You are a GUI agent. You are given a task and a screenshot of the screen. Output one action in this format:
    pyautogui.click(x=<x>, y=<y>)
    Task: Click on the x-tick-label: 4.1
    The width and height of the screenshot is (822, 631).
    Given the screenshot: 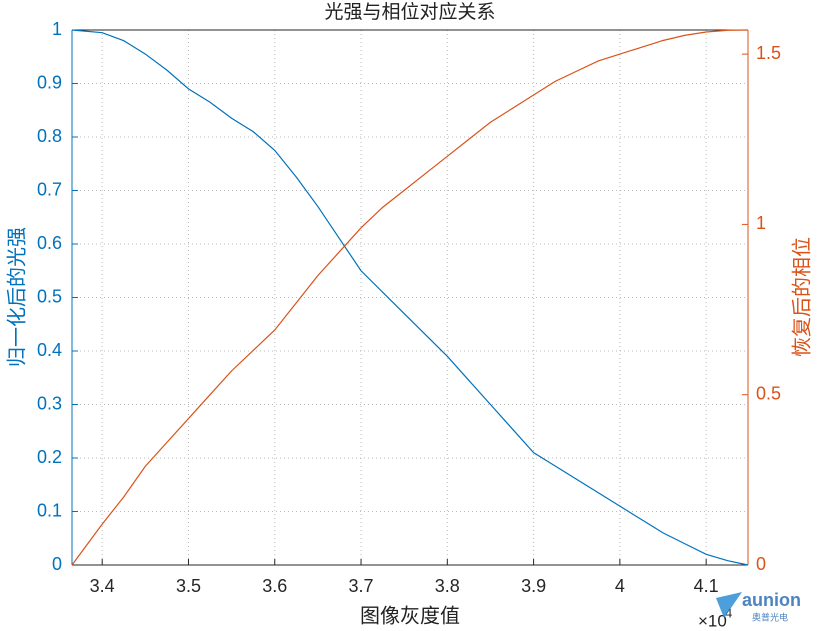 What is the action you would take?
    pyautogui.click(x=706, y=586)
    